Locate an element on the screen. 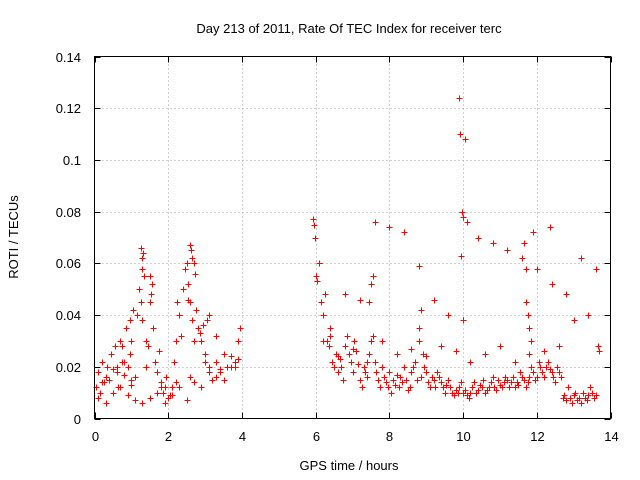 The height and width of the screenshot is (480, 640). y-axis-label: ROTI / TECUs is located at coordinates (13, 237).